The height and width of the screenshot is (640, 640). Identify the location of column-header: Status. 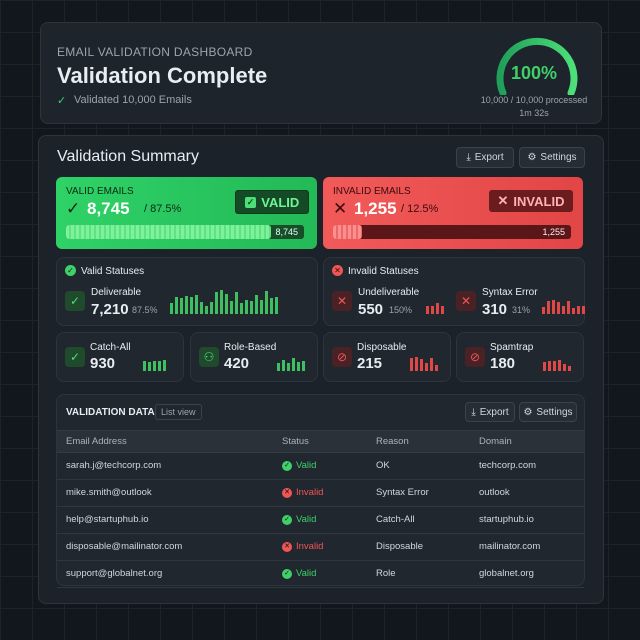
(295, 441).